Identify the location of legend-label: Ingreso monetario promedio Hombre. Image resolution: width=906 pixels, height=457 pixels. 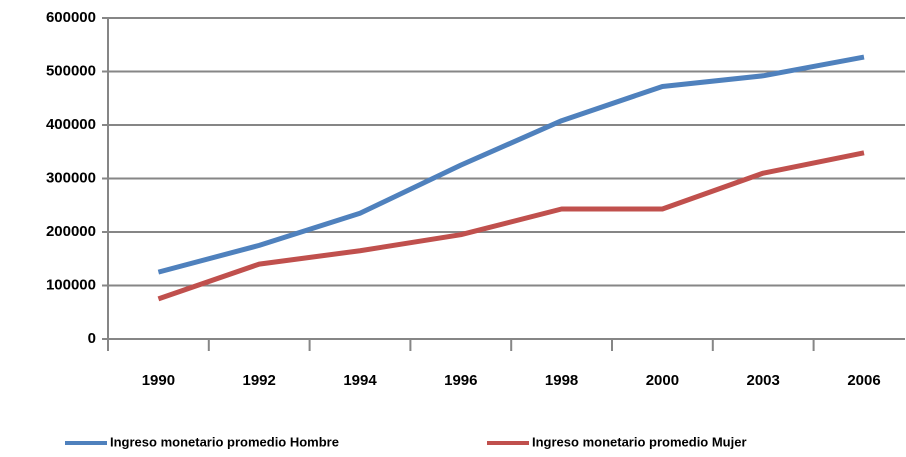
(224, 441).